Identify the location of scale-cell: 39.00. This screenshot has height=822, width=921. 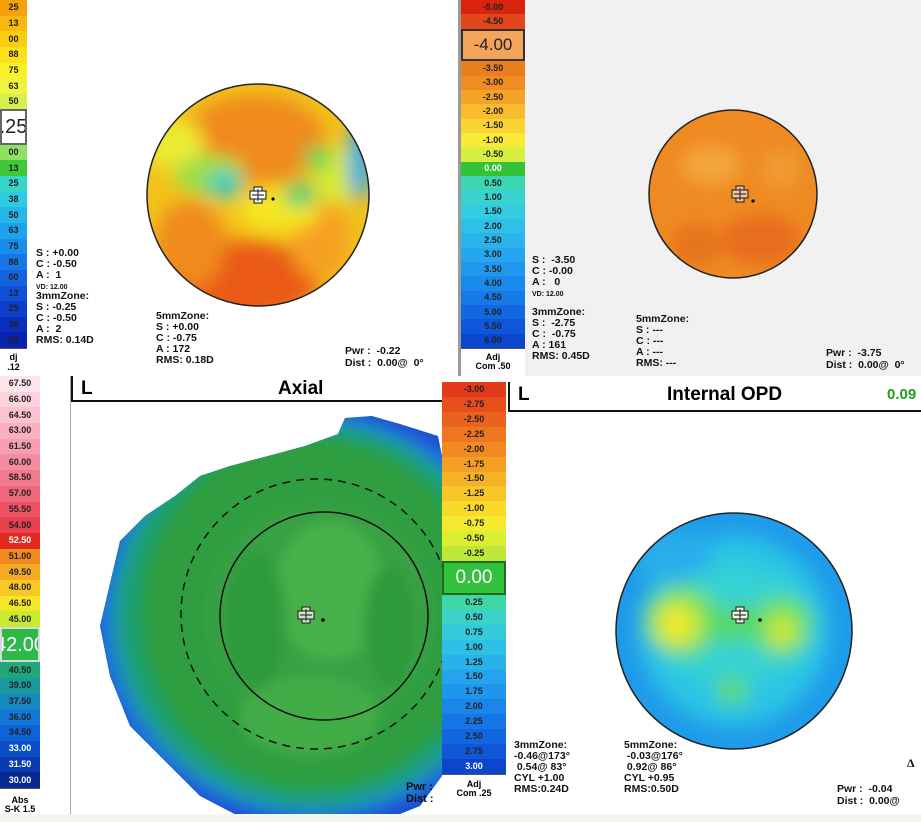
(20, 686).